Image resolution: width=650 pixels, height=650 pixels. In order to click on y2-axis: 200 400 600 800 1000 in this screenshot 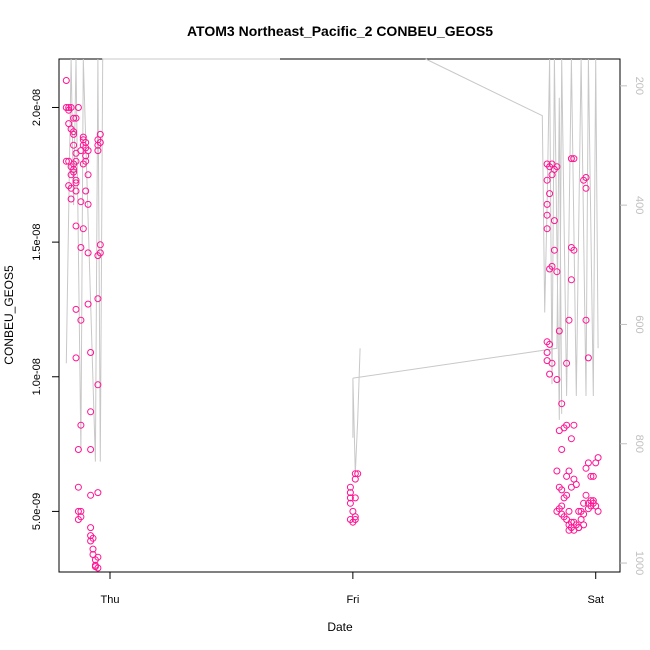, I will do `click(632, 326)`.